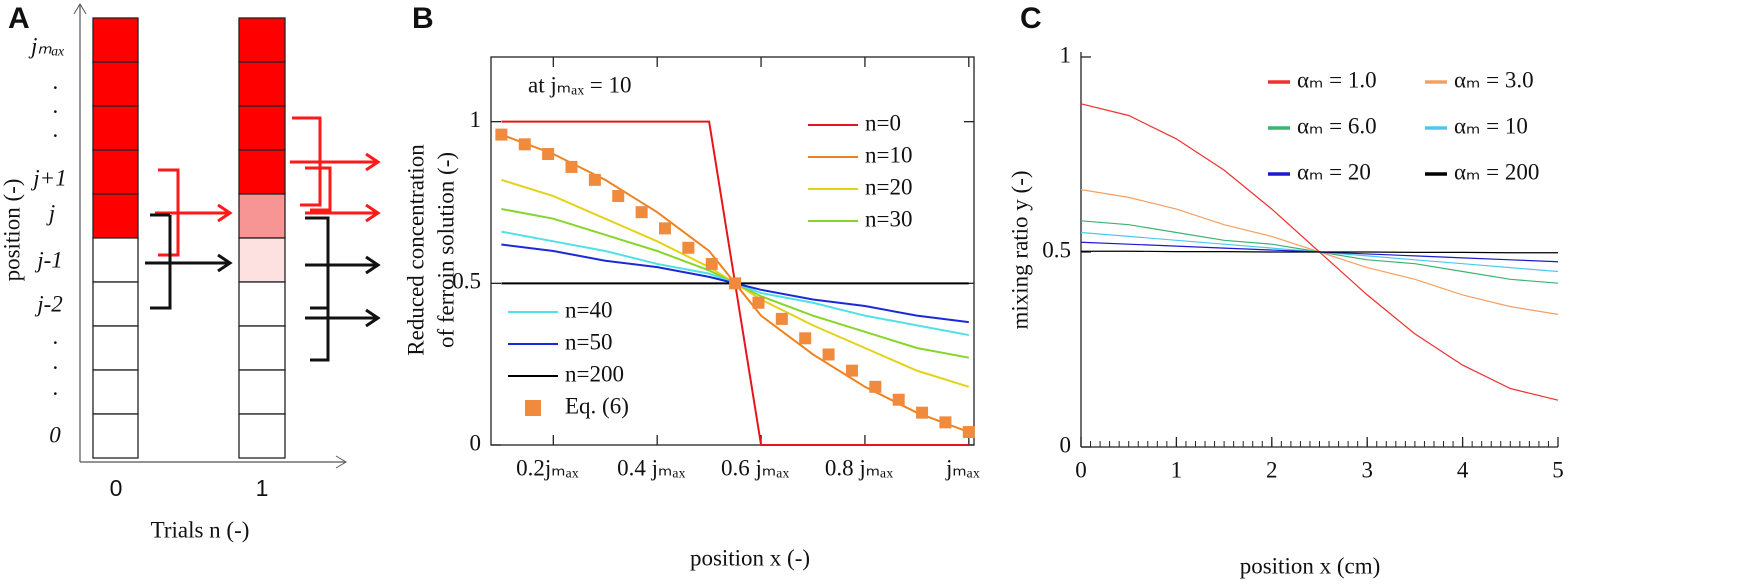 The height and width of the screenshot is (586, 1748). Describe the element at coordinates (651, 467) in the screenshot. I see `x-tick-label: 0.4 jₘₐₓ` at that location.